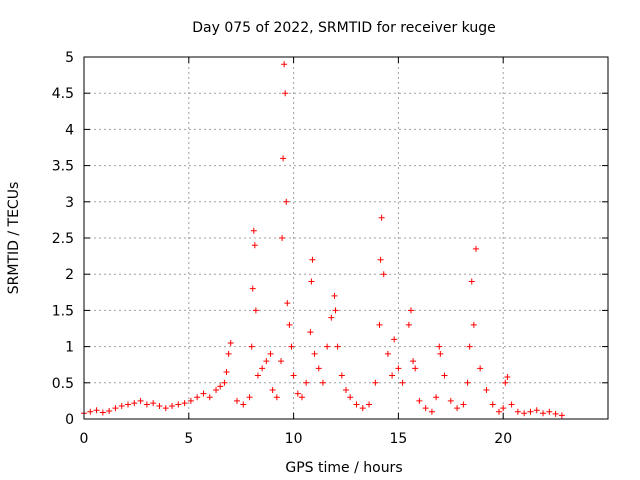 The image size is (640, 480). Describe the element at coordinates (69, 348) in the screenshot. I see `y-tick-label: 1` at that location.